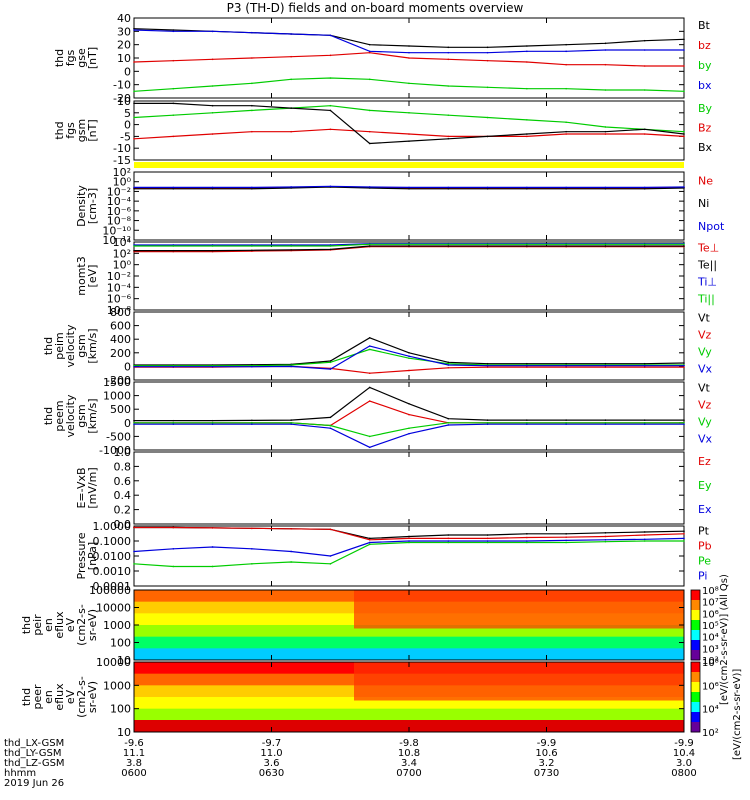 This screenshot has height=800, width=750. What do you see at coordinates (92, 487) in the screenshot?
I see `y-axis-label: [mV/m]` at bounding box center [92, 487].